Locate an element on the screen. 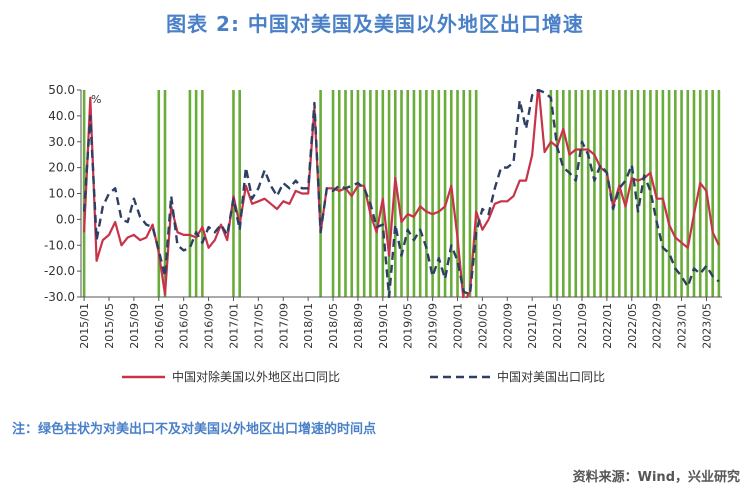  x-tick-label: 2018/05 is located at coordinates (333, 326).